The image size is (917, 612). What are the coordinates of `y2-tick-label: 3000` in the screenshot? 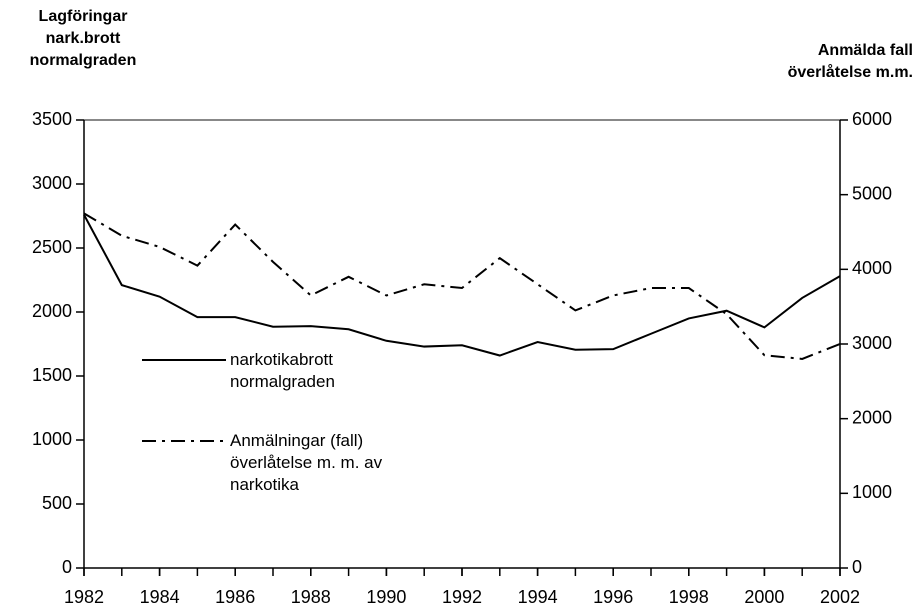 It's located at (872, 343).